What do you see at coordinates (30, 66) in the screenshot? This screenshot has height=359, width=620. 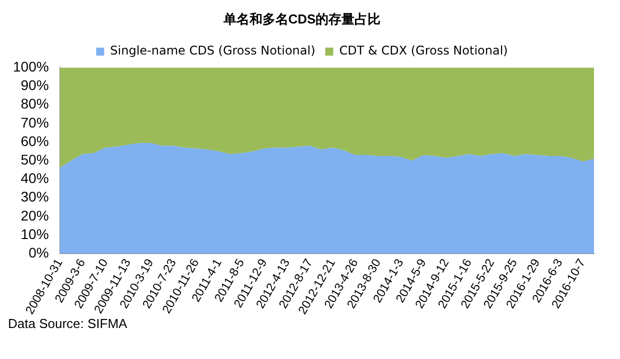 I see `y-tick-label: 100%` at bounding box center [30, 66].